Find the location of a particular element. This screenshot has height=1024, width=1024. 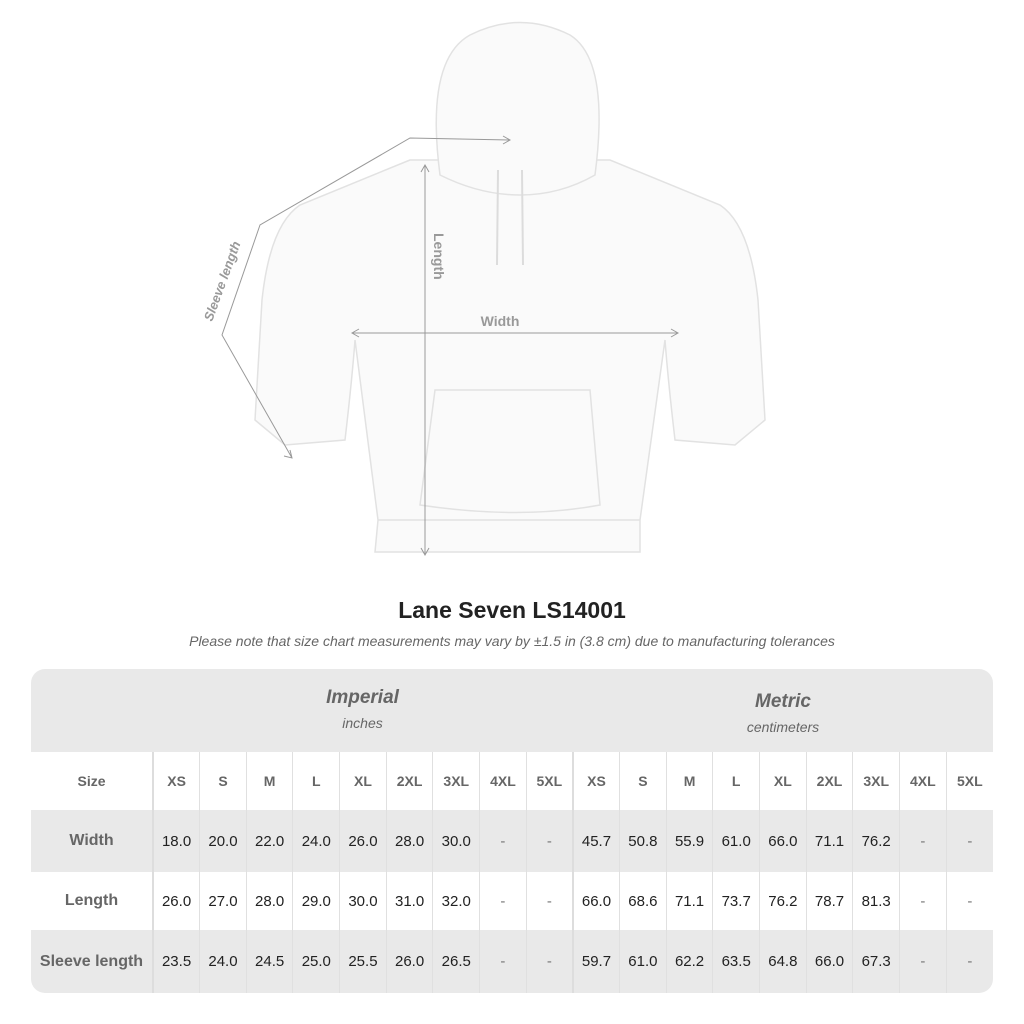

metric-value-cell: 64.8 is located at coordinates (783, 961).